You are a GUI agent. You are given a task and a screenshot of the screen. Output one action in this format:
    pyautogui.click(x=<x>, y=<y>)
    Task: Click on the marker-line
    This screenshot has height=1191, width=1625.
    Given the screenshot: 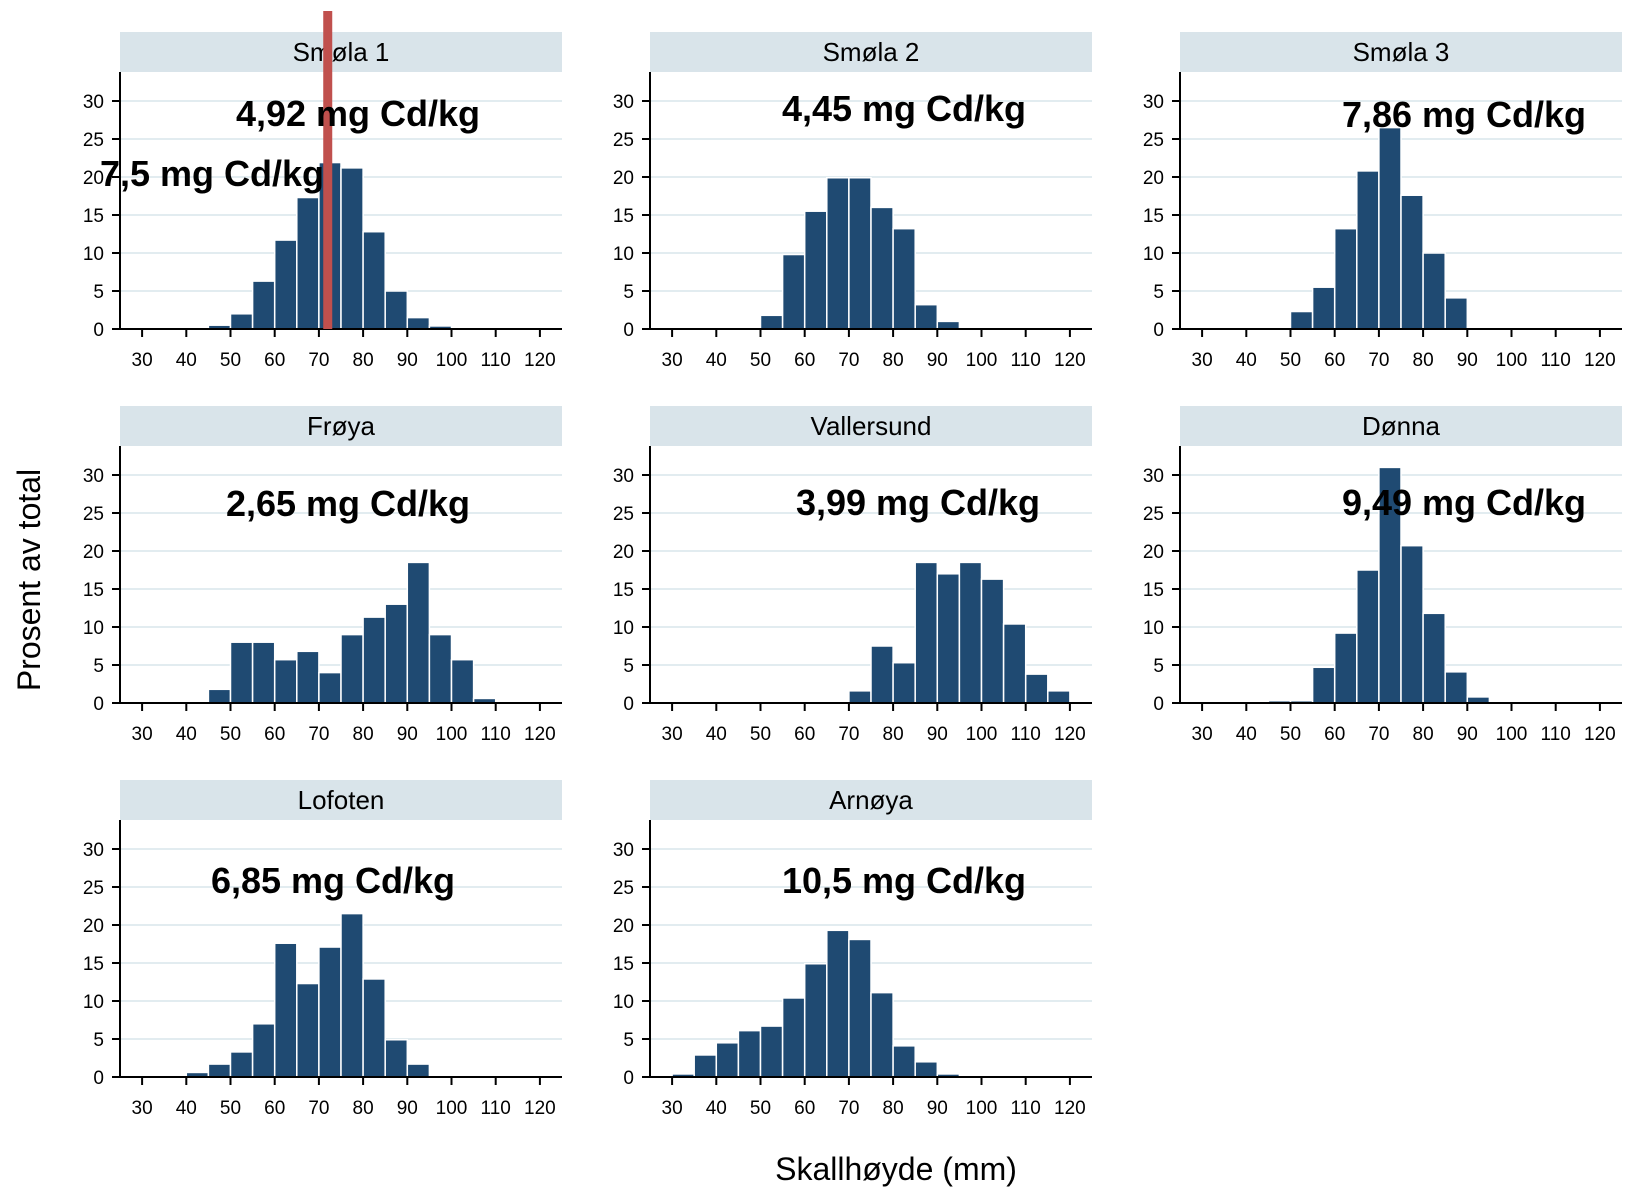 What is the action you would take?
    pyautogui.click(x=328, y=170)
    